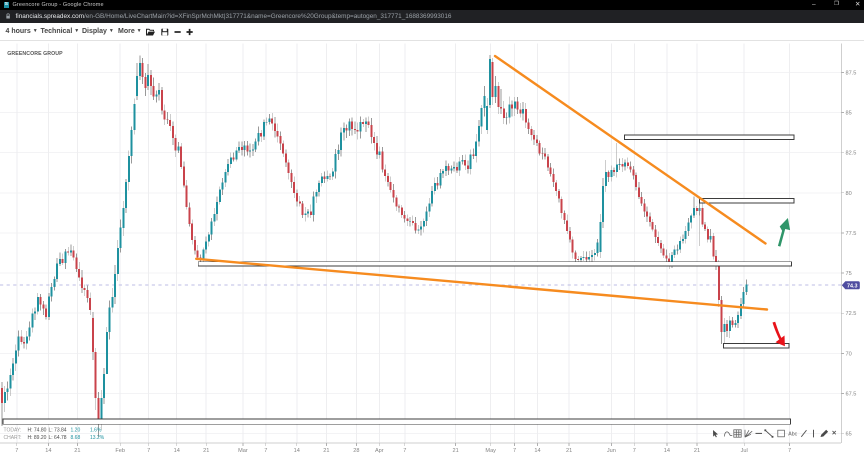 This screenshot has width=864, height=463. Describe the element at coordinates (76, 431) in the screenshot. I see `svg-text: 1.20` at that location.